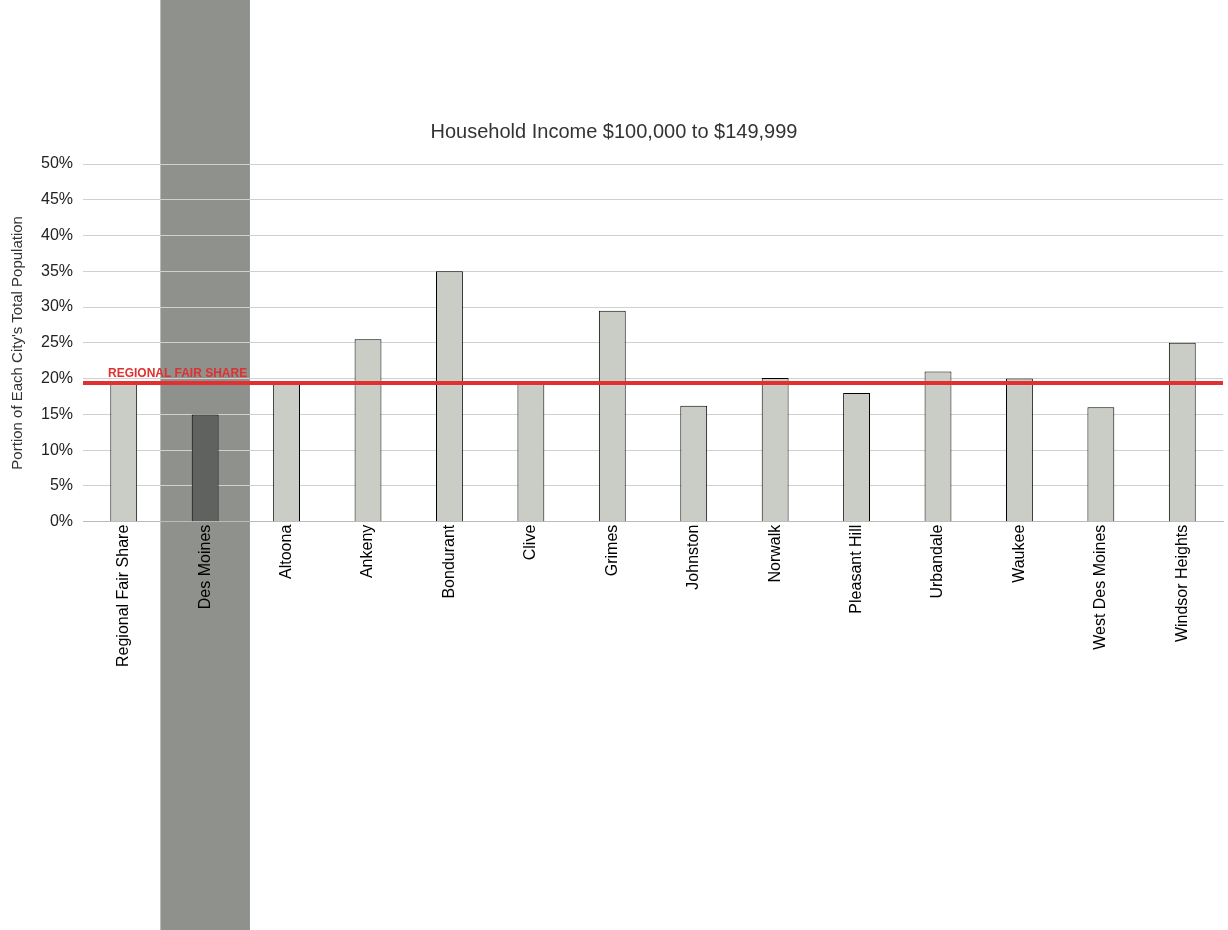 Image resolution: width=1228 pixels, height=930 pixels. What do you see at coordinates (57, 378) in the screenshot?
I see `y-tick-label: 20%` at bounding box center [57, 378].